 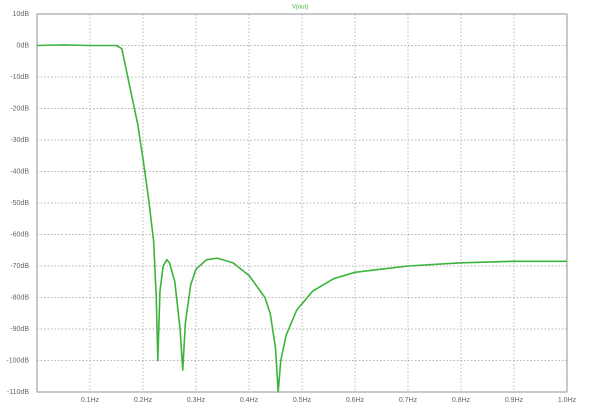 What do you see at coordinates (17, 360) in the screenshot?
I see `y-tick-label: -100dB` at bounding box center [17, 360].